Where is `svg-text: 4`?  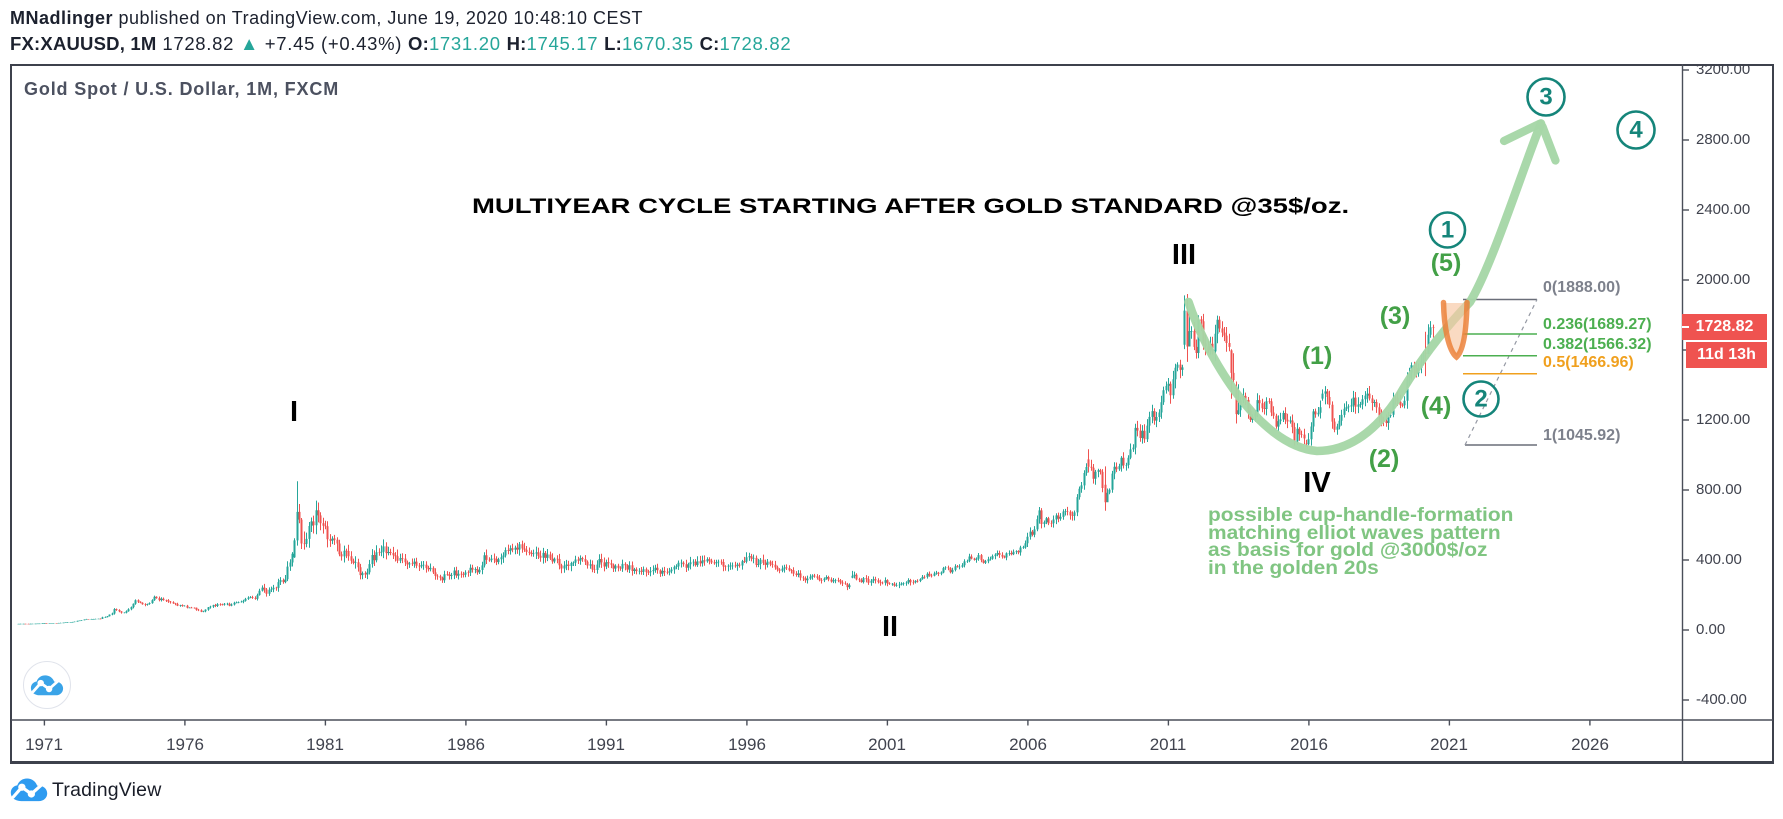 svg-text: 4 is located at coordinates (1636, 130).